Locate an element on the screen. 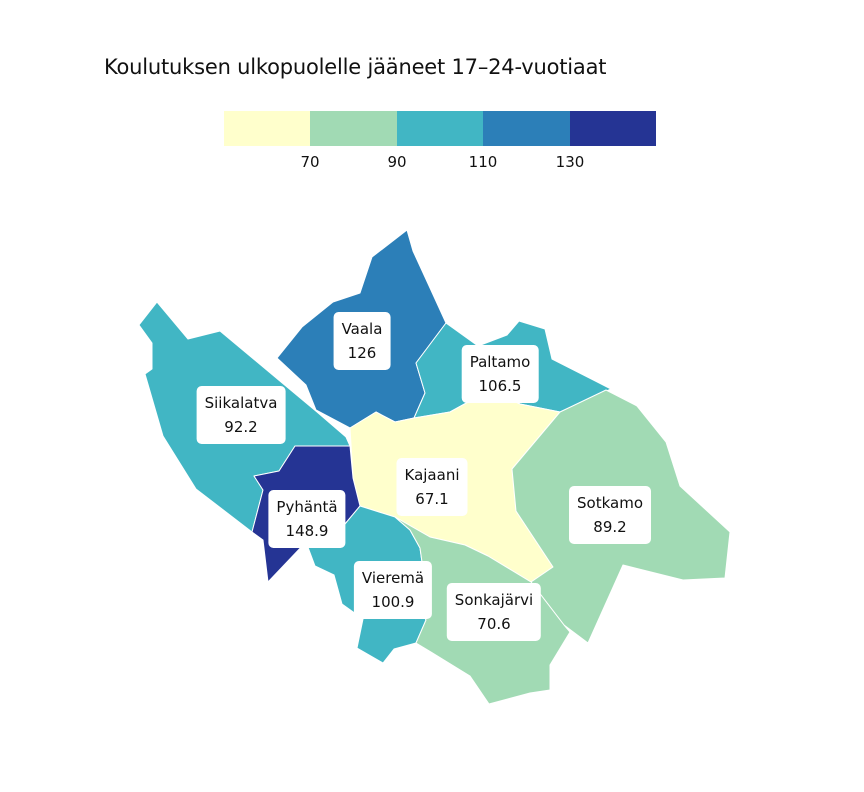 The image size is (864, 792). region-name: Kajaani is located at coordinates (432, 475).